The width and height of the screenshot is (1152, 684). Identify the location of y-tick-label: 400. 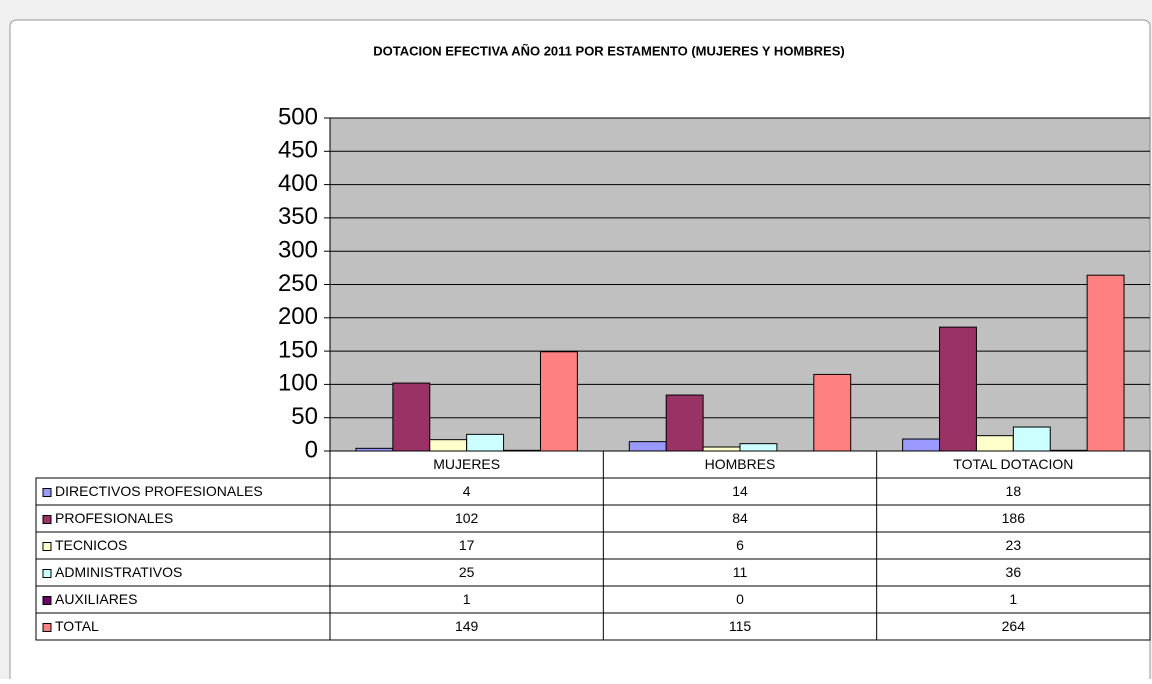
(298, 183).